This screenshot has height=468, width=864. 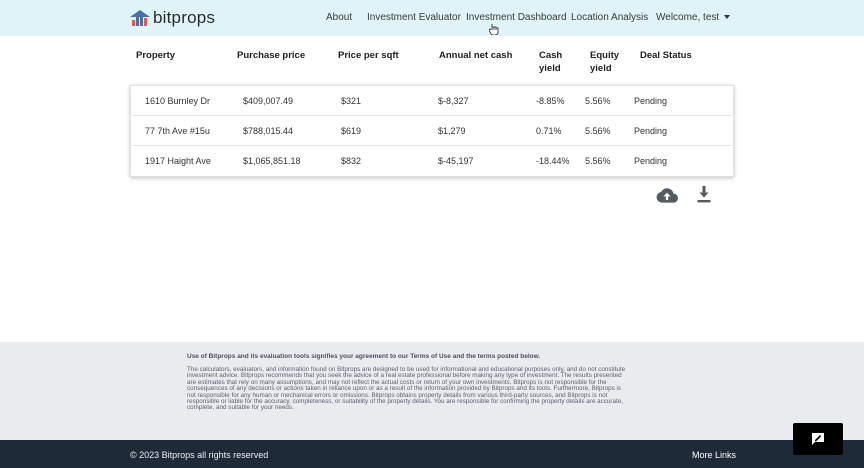 What do you see at coordinates (549, 131) in the screenshot?
I see `cell-cash-yield: 0.71%` at bounding box center [549, 131].